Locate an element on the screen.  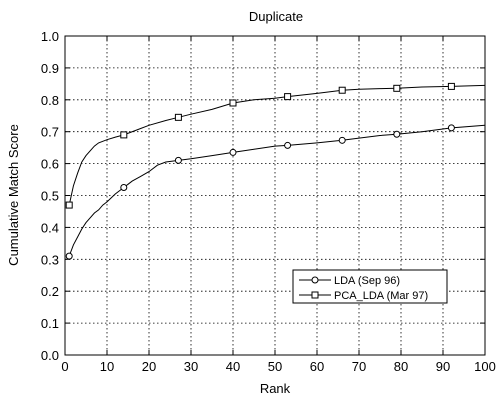
y-axis-label: Cumulative Match Score is located at coordinates (13, 195).